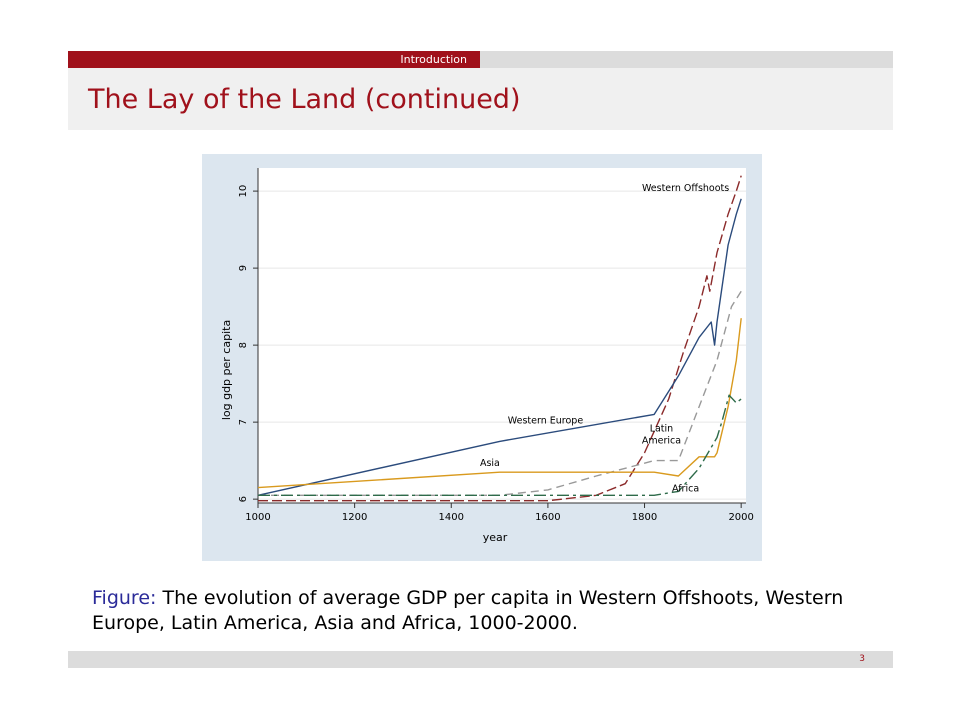 The width and height of the screenshot is (960, 720). What do you see at coordinates (243, 268) in the screenshot?
I see `y-tick-label: 9` at bounding box center [243, 268].